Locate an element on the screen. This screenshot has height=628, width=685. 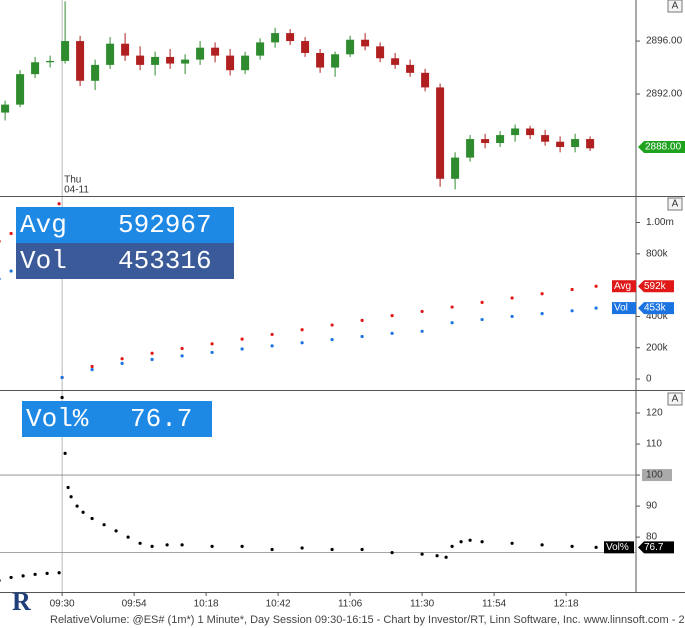
readout-value: 592967 is located at coordinates (165, 225).